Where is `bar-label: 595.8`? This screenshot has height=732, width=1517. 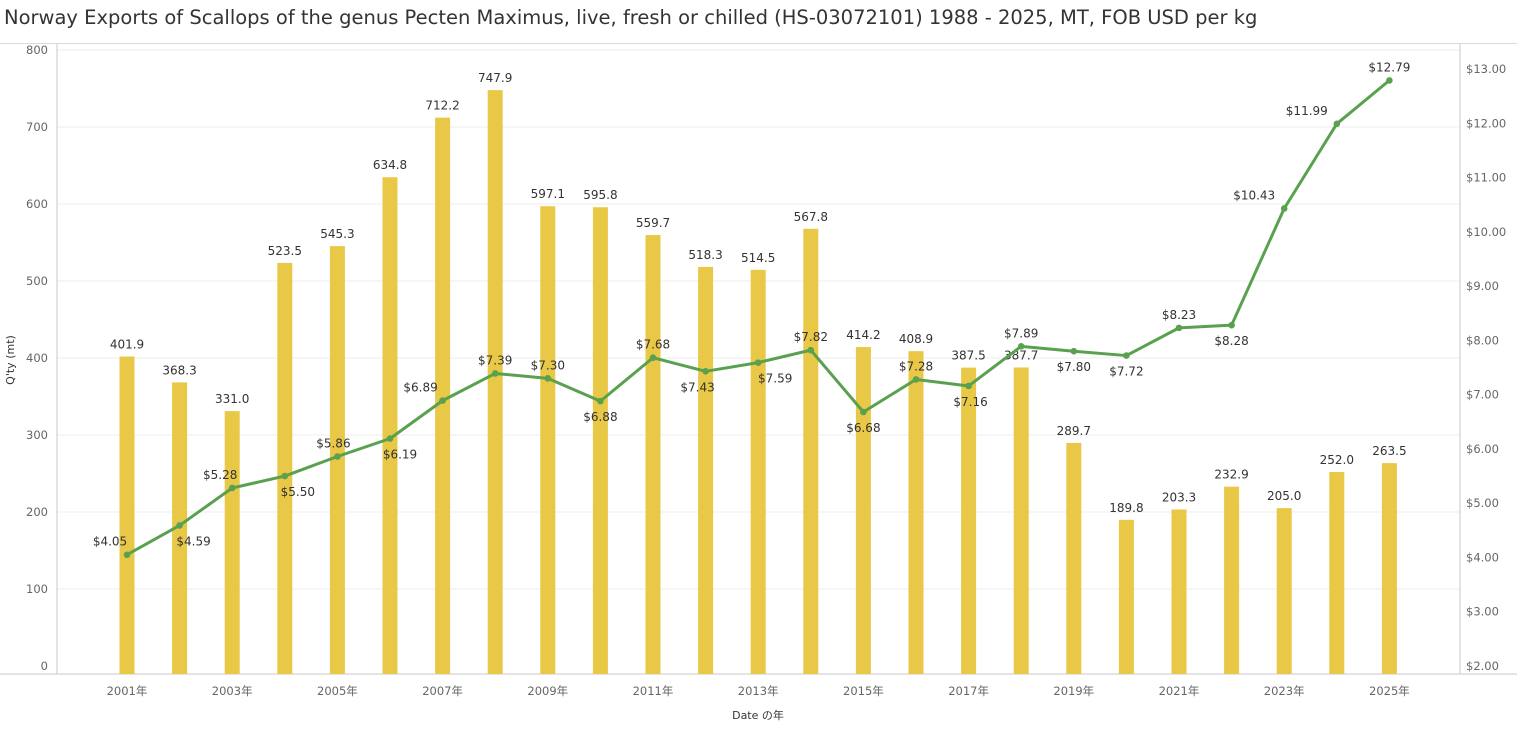
bar-label: 595.8 is located at coordinates (600, 195).